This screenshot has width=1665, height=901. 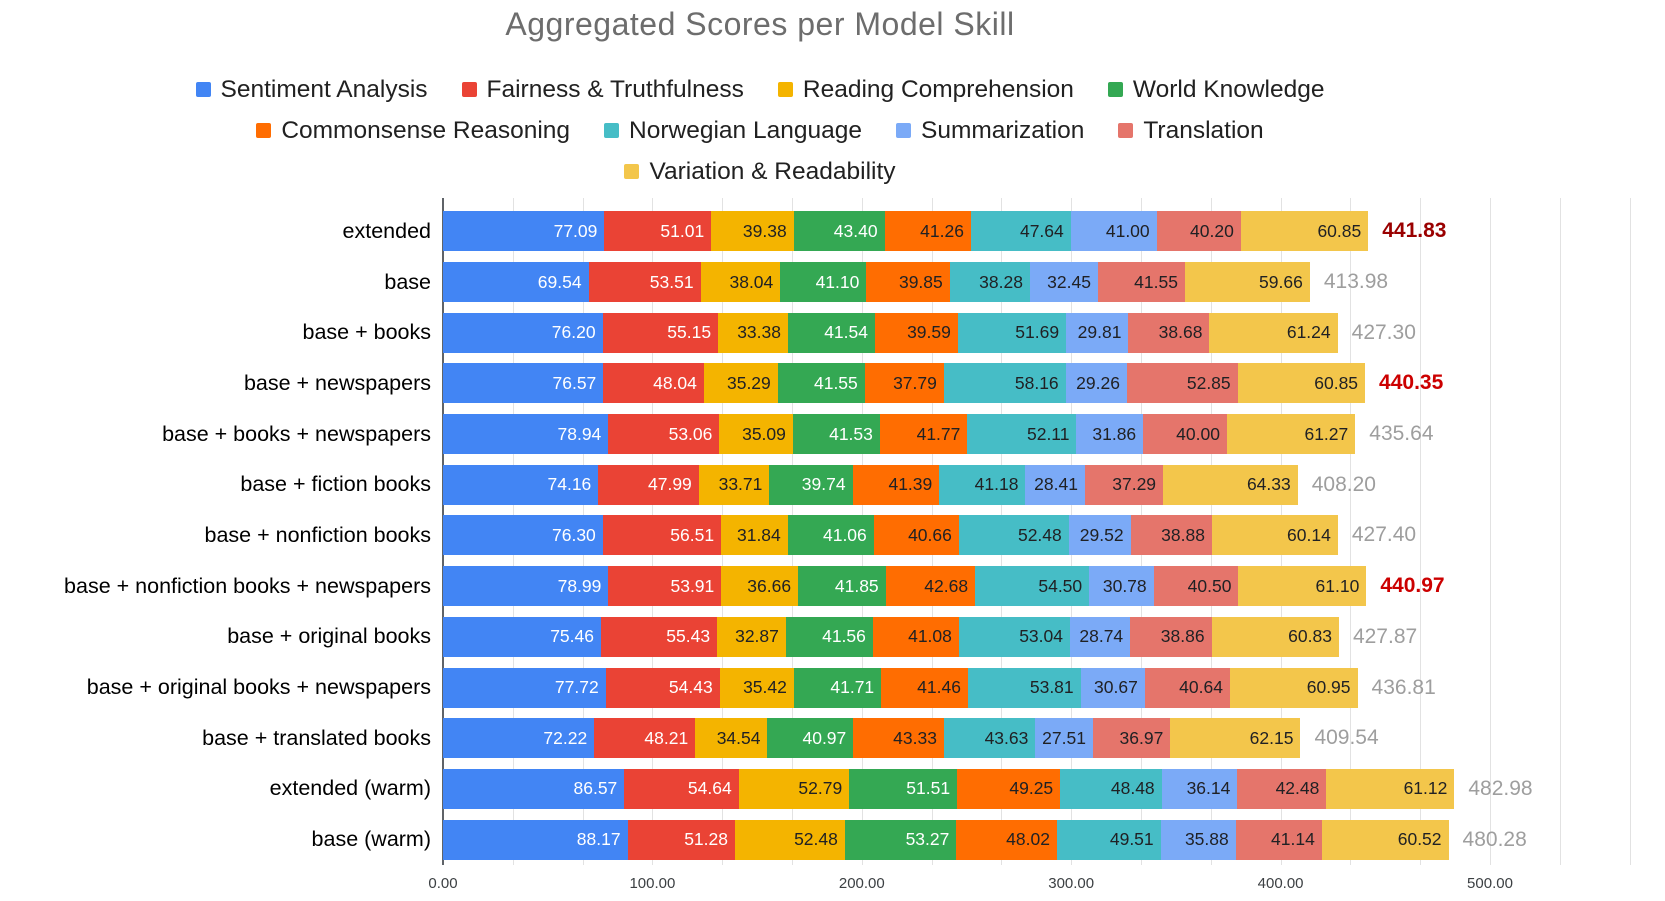 I want to click on segment-value: 49.51, so click(x=1131, y=839).